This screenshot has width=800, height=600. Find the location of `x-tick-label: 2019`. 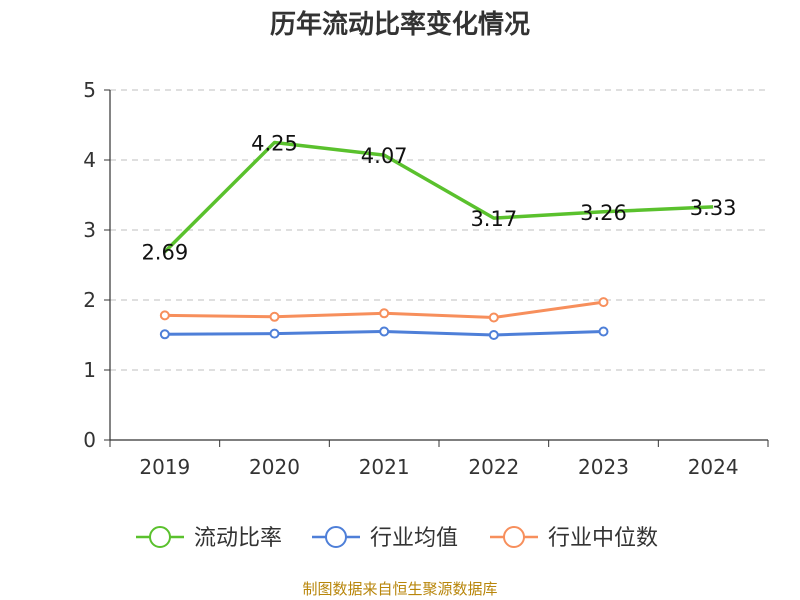

x-tick-label: 2019 is located at coordinates (164, 467).